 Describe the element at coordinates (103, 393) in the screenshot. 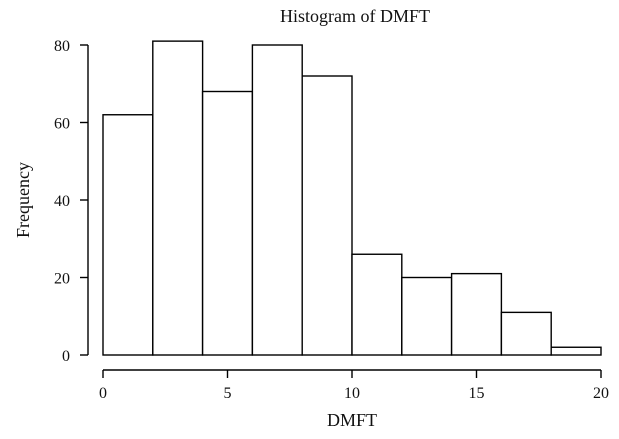

I see `x-tick-label-0: 0` at that location.